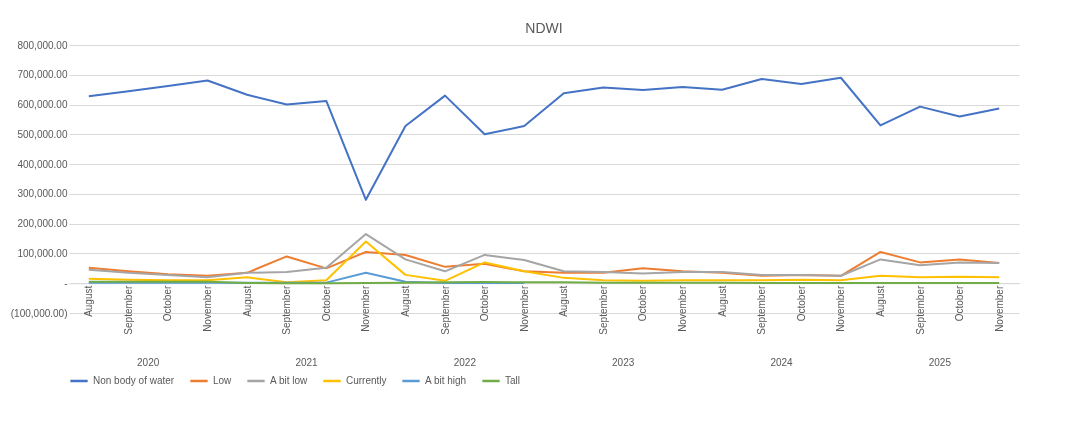 The image size is (1073, 432). Describe the element at coordinates (66, 283) in the screenshot. I see `y-tick-label: -` at that location.